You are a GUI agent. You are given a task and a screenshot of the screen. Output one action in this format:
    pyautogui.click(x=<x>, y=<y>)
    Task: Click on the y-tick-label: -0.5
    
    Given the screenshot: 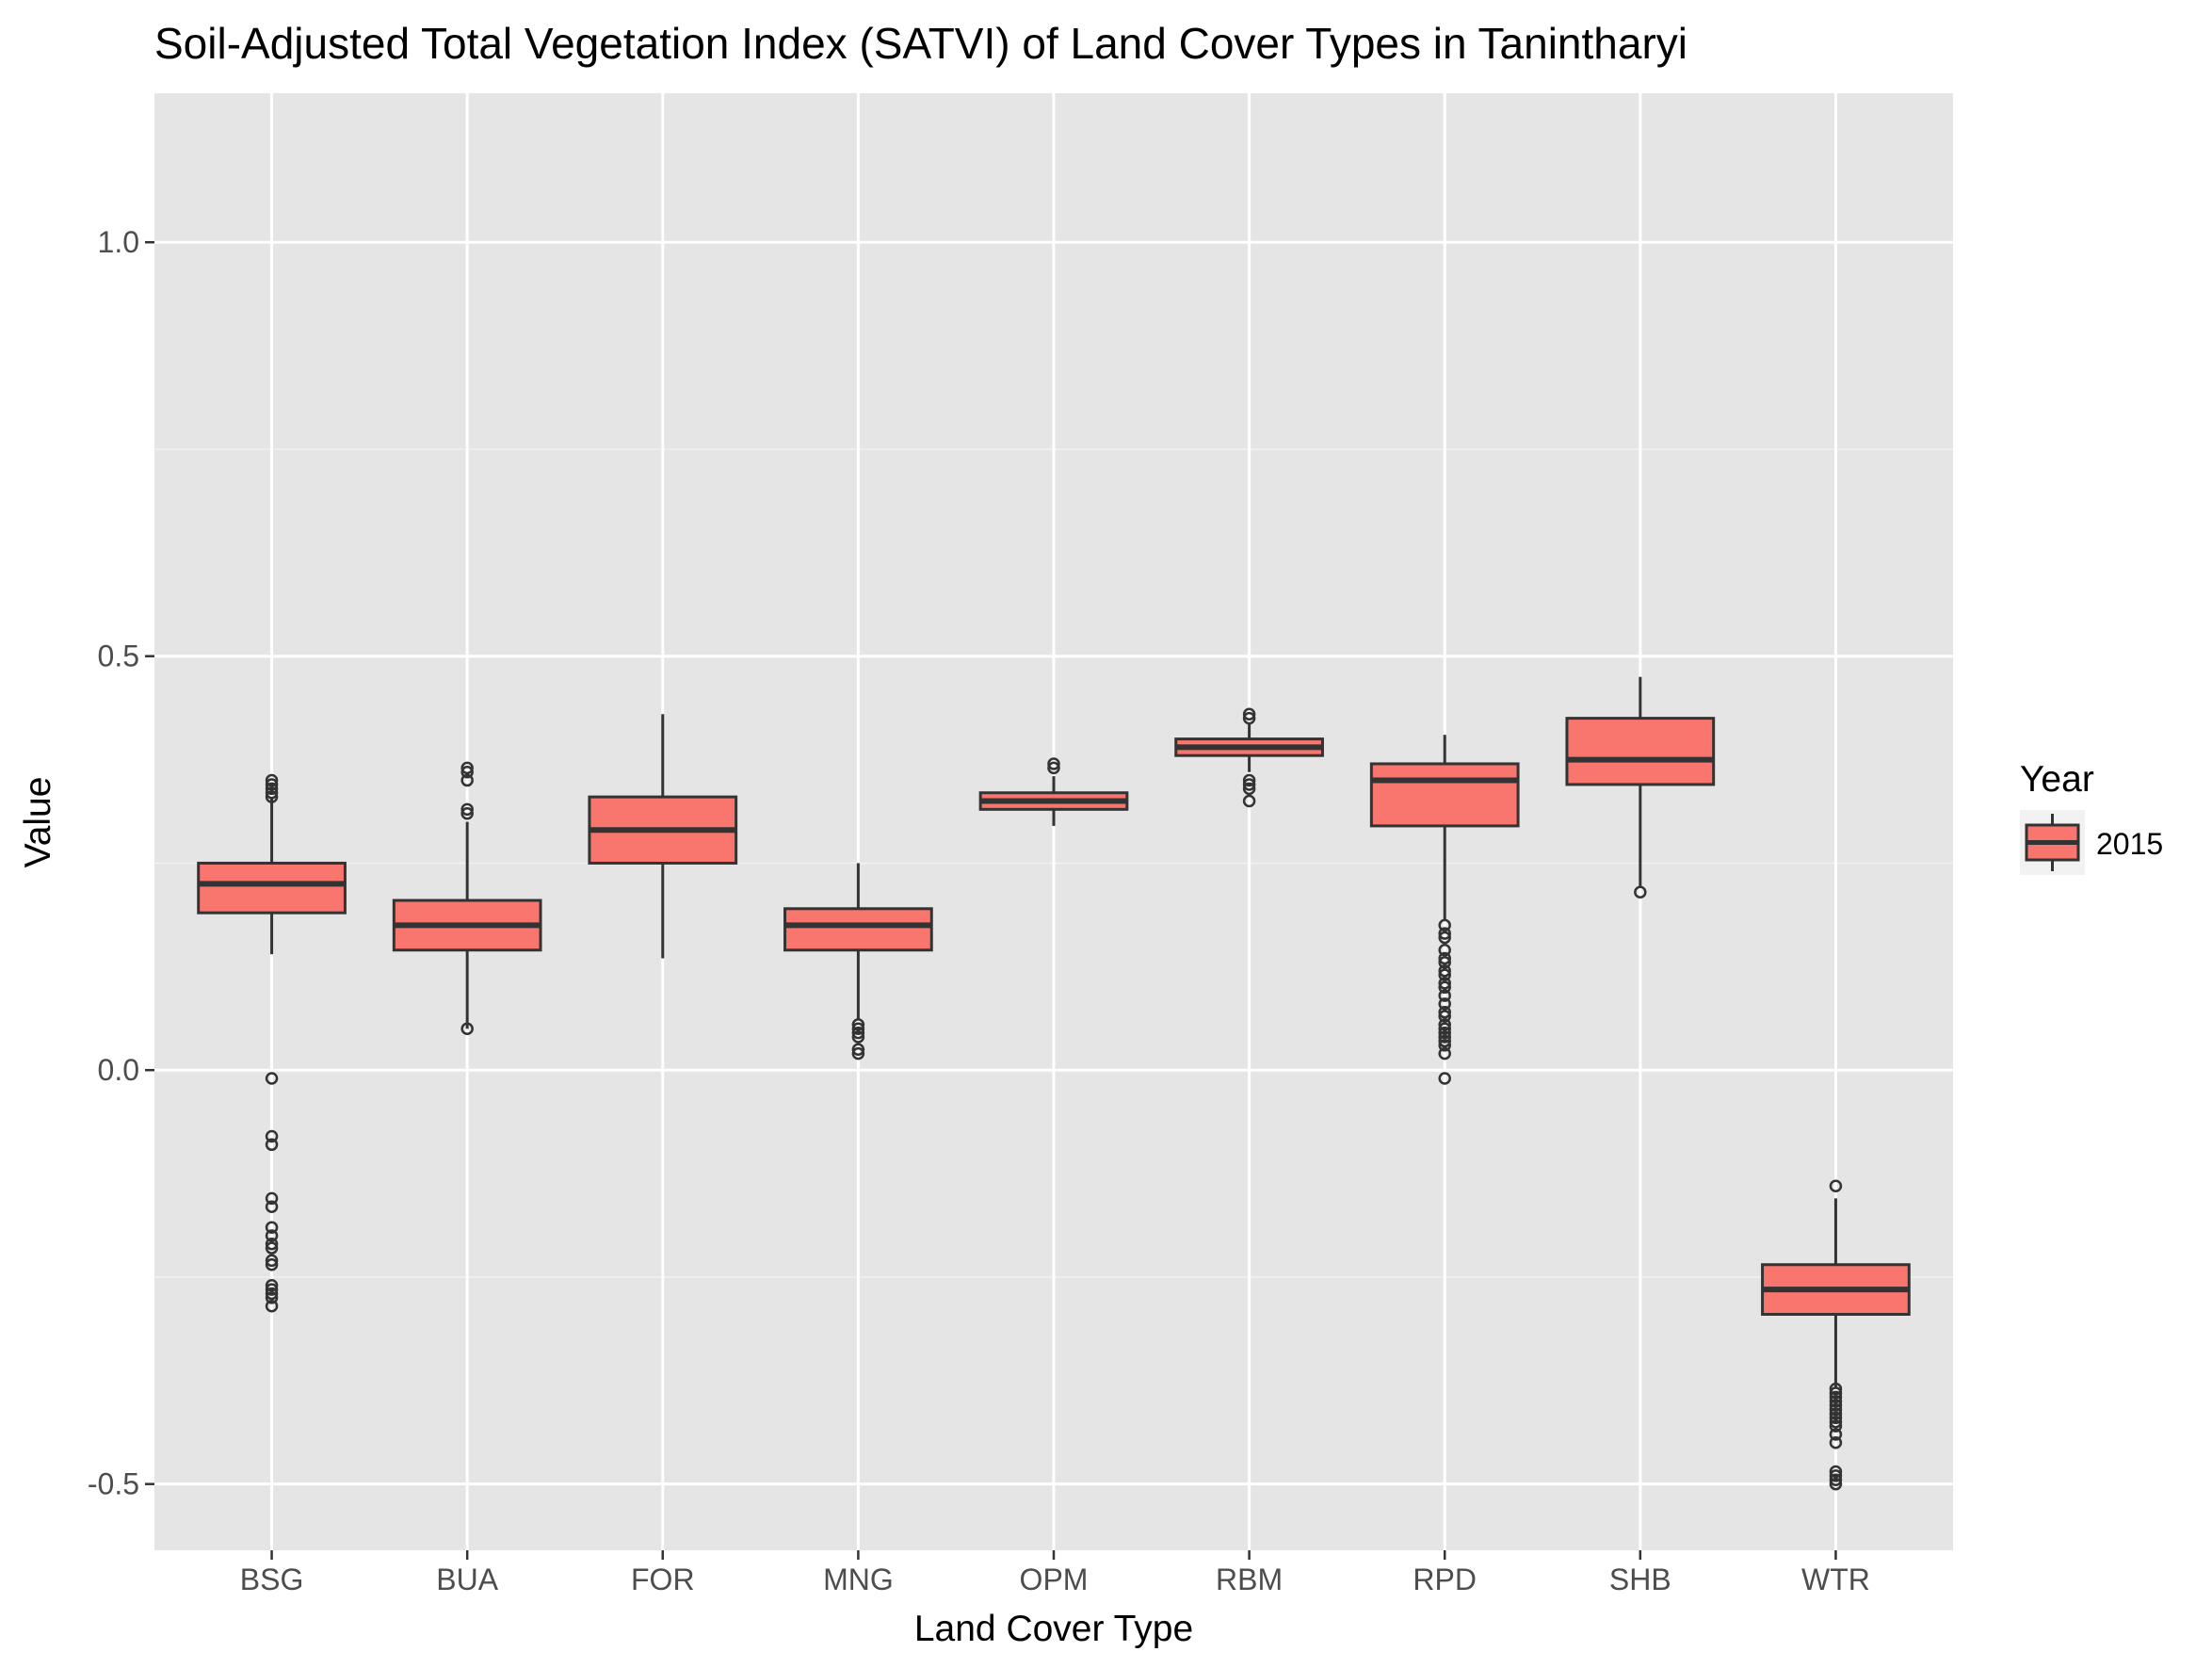 What is the action you would take?
    pyautogui.click(x=113, y=1484)
    